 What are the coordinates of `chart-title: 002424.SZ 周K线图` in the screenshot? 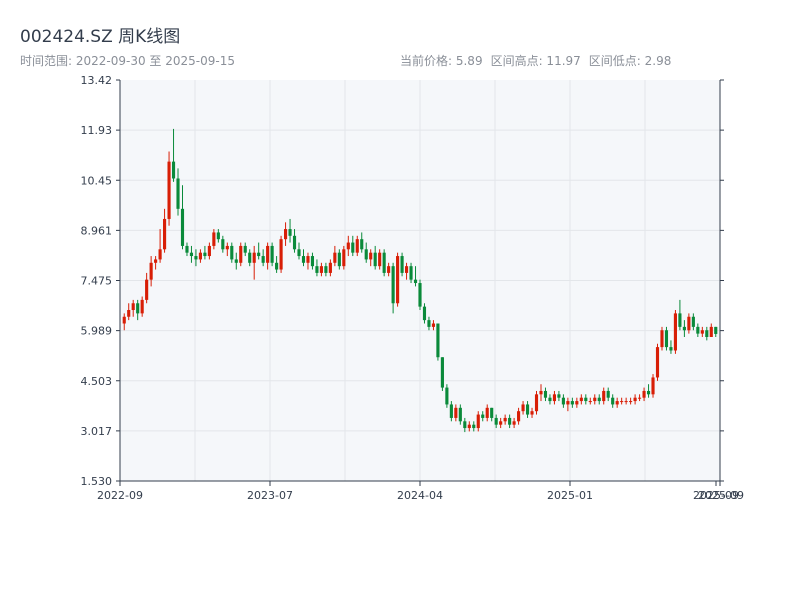 It's located at (100, 37).